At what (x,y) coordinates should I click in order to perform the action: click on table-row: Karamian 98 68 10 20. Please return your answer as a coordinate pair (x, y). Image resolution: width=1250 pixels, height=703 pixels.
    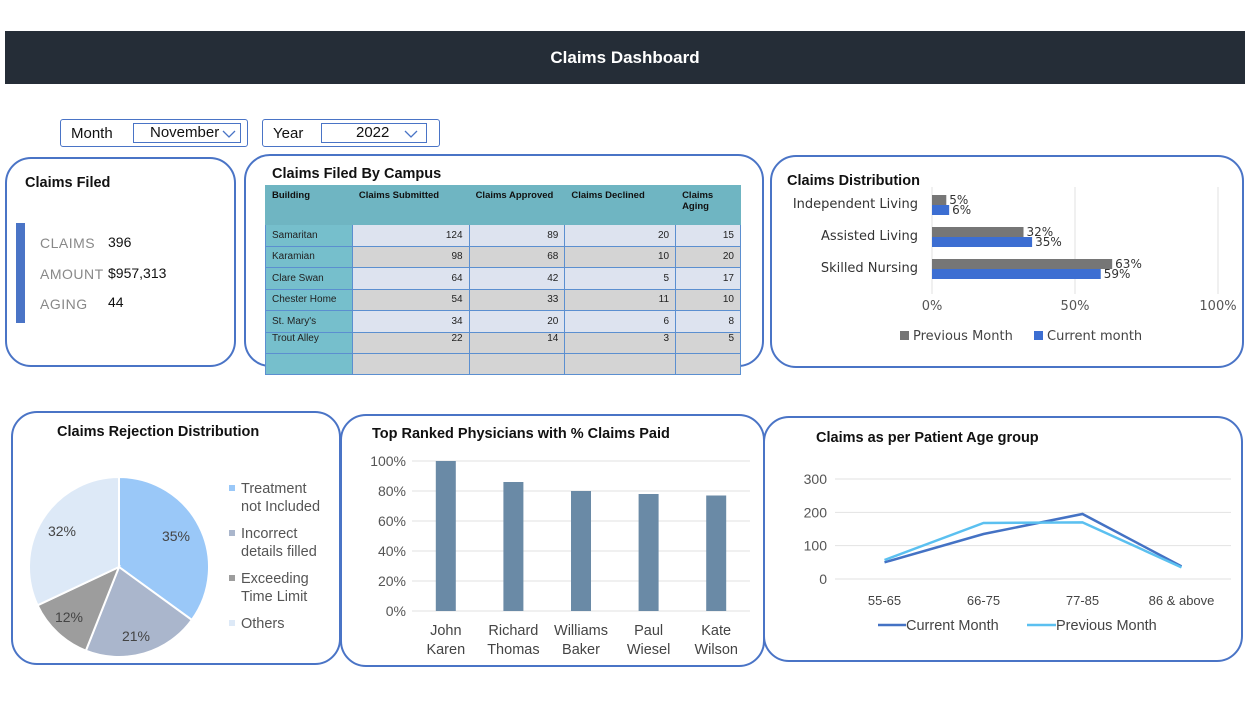
    Looking at the image, I should click on (503, 256).